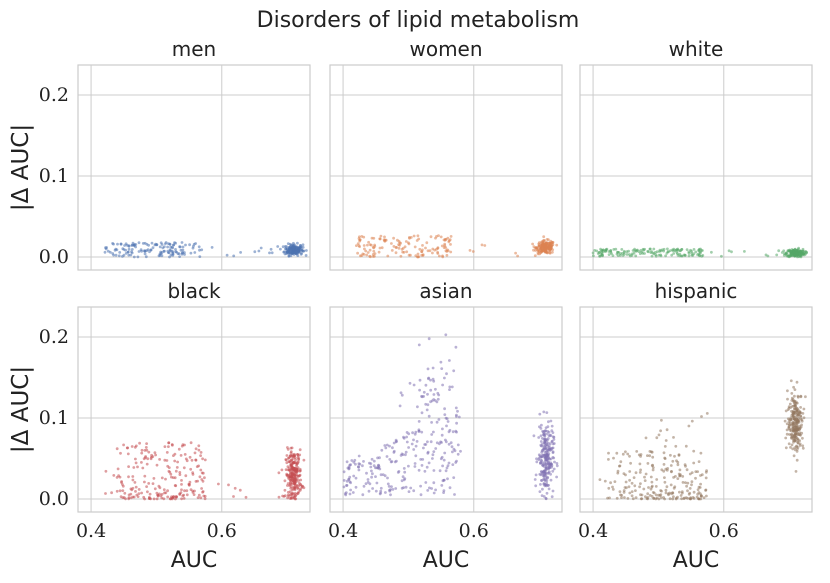 The height and width of the screenshot is (583, 830). What do you see at coordinates (446, 154) in the screenshot?
I see `panel-women: women` at bounding box center [446, 154].